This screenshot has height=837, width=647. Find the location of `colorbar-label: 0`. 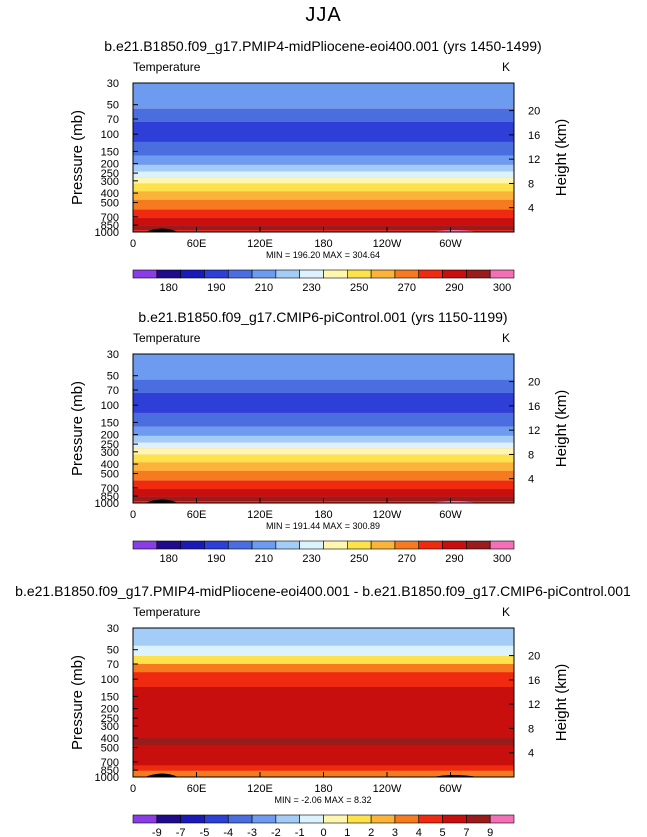

colorbar-label: 0 is located at coordinates (323, 832).